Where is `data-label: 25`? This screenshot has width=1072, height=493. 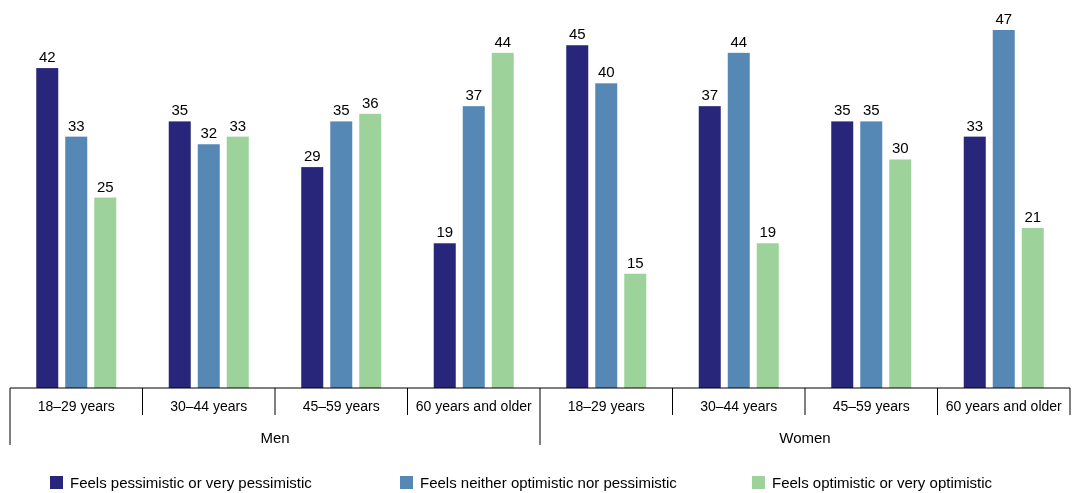 data-label: 25 is located at coordinates (105, 186).